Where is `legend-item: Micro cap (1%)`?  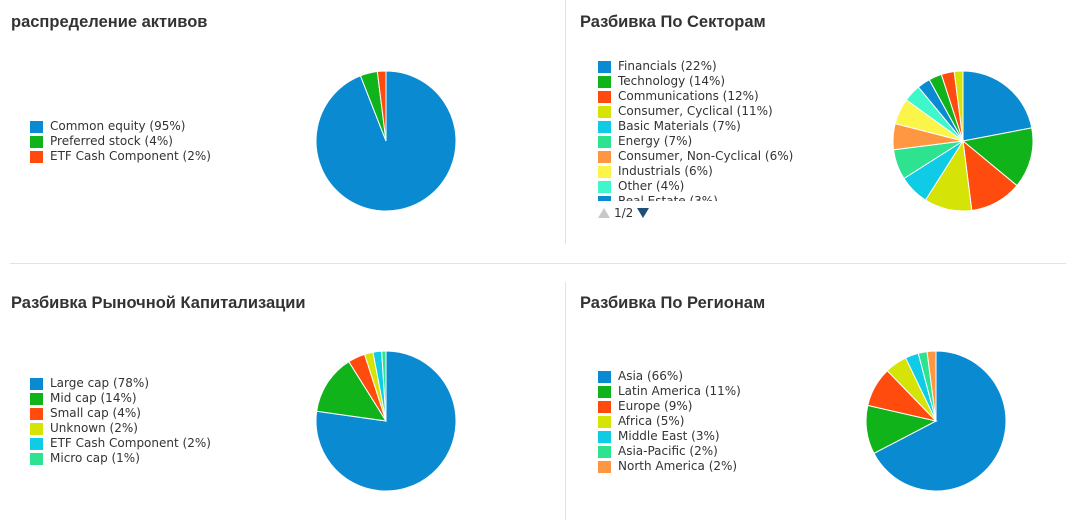
legend-item: Micro cap (1%) is located at coordinates (120, 458).